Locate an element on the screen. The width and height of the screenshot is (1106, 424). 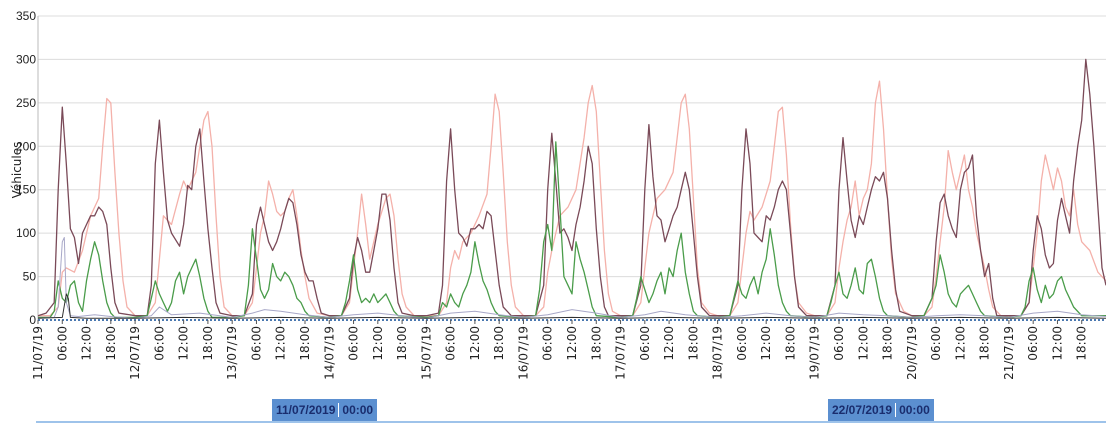
y-axis-label: Véhicules is located at coordinates (17, 170).